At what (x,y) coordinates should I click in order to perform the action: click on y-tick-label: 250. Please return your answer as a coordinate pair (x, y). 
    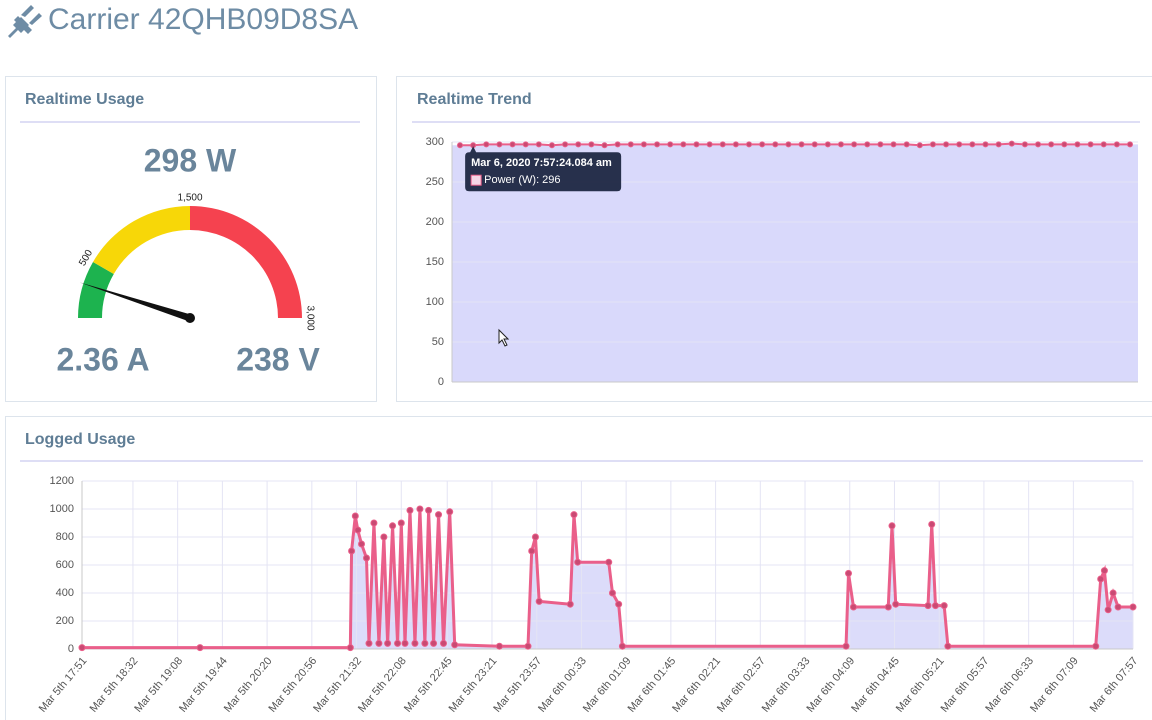
    Looking at the image, I should click on (435, 182).